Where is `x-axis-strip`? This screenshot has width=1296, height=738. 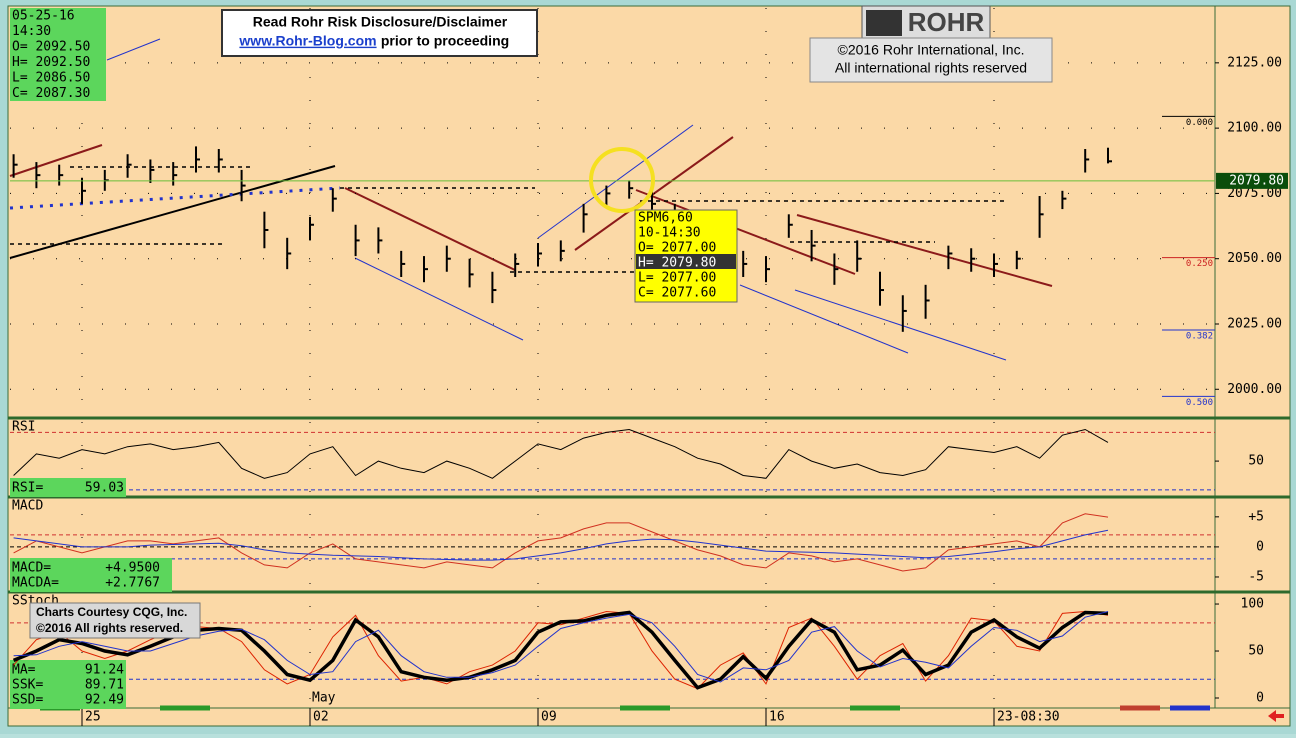
x-axis-strip is located at coordinates (649, 717).